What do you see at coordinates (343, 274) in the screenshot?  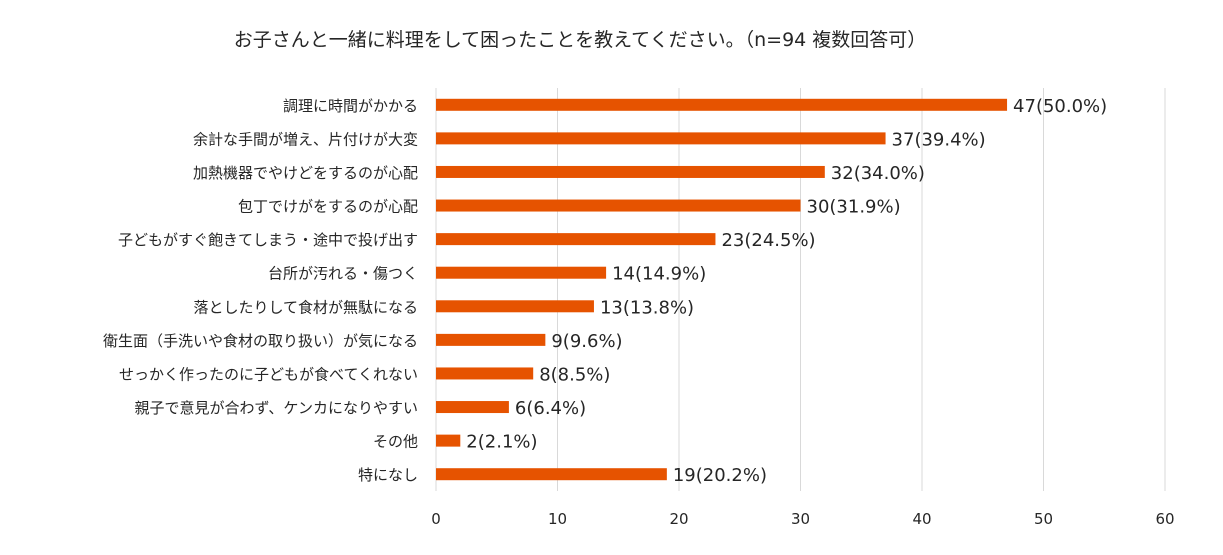 I see `category-label: 台所が汚れる・傷つく` at bounding box center [343, 274].